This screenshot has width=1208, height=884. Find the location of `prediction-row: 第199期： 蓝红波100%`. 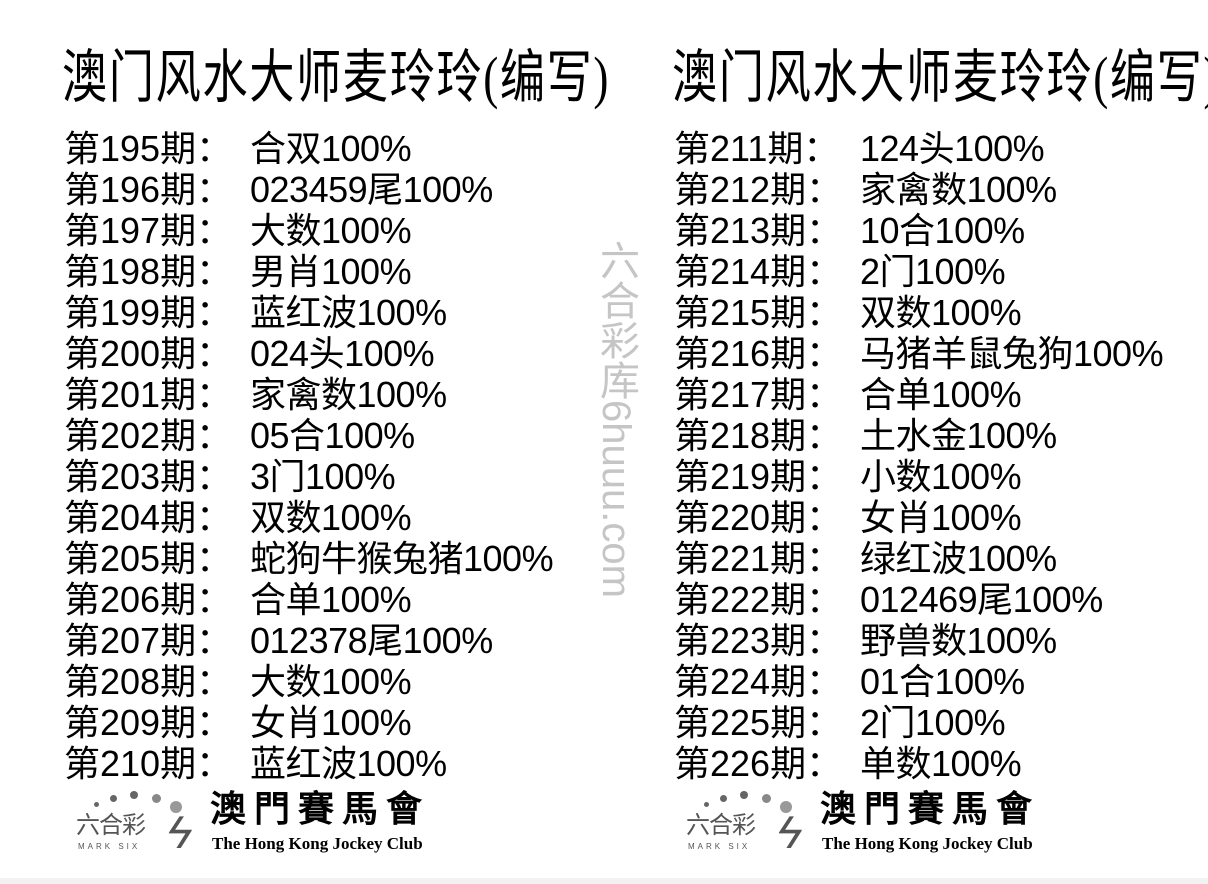

prediction-row: 第199期： 蓝红波100% is located at coordinates (308, 312).